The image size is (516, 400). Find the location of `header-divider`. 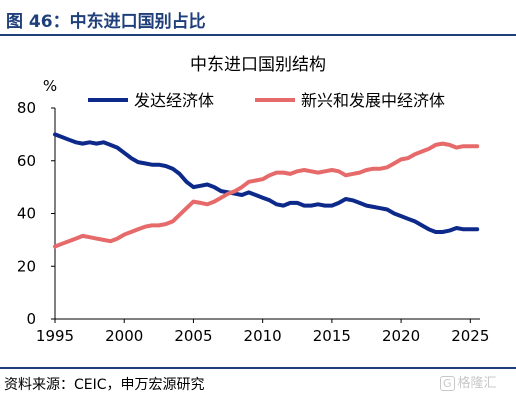

header-divider is located at coordinates (258, 35).